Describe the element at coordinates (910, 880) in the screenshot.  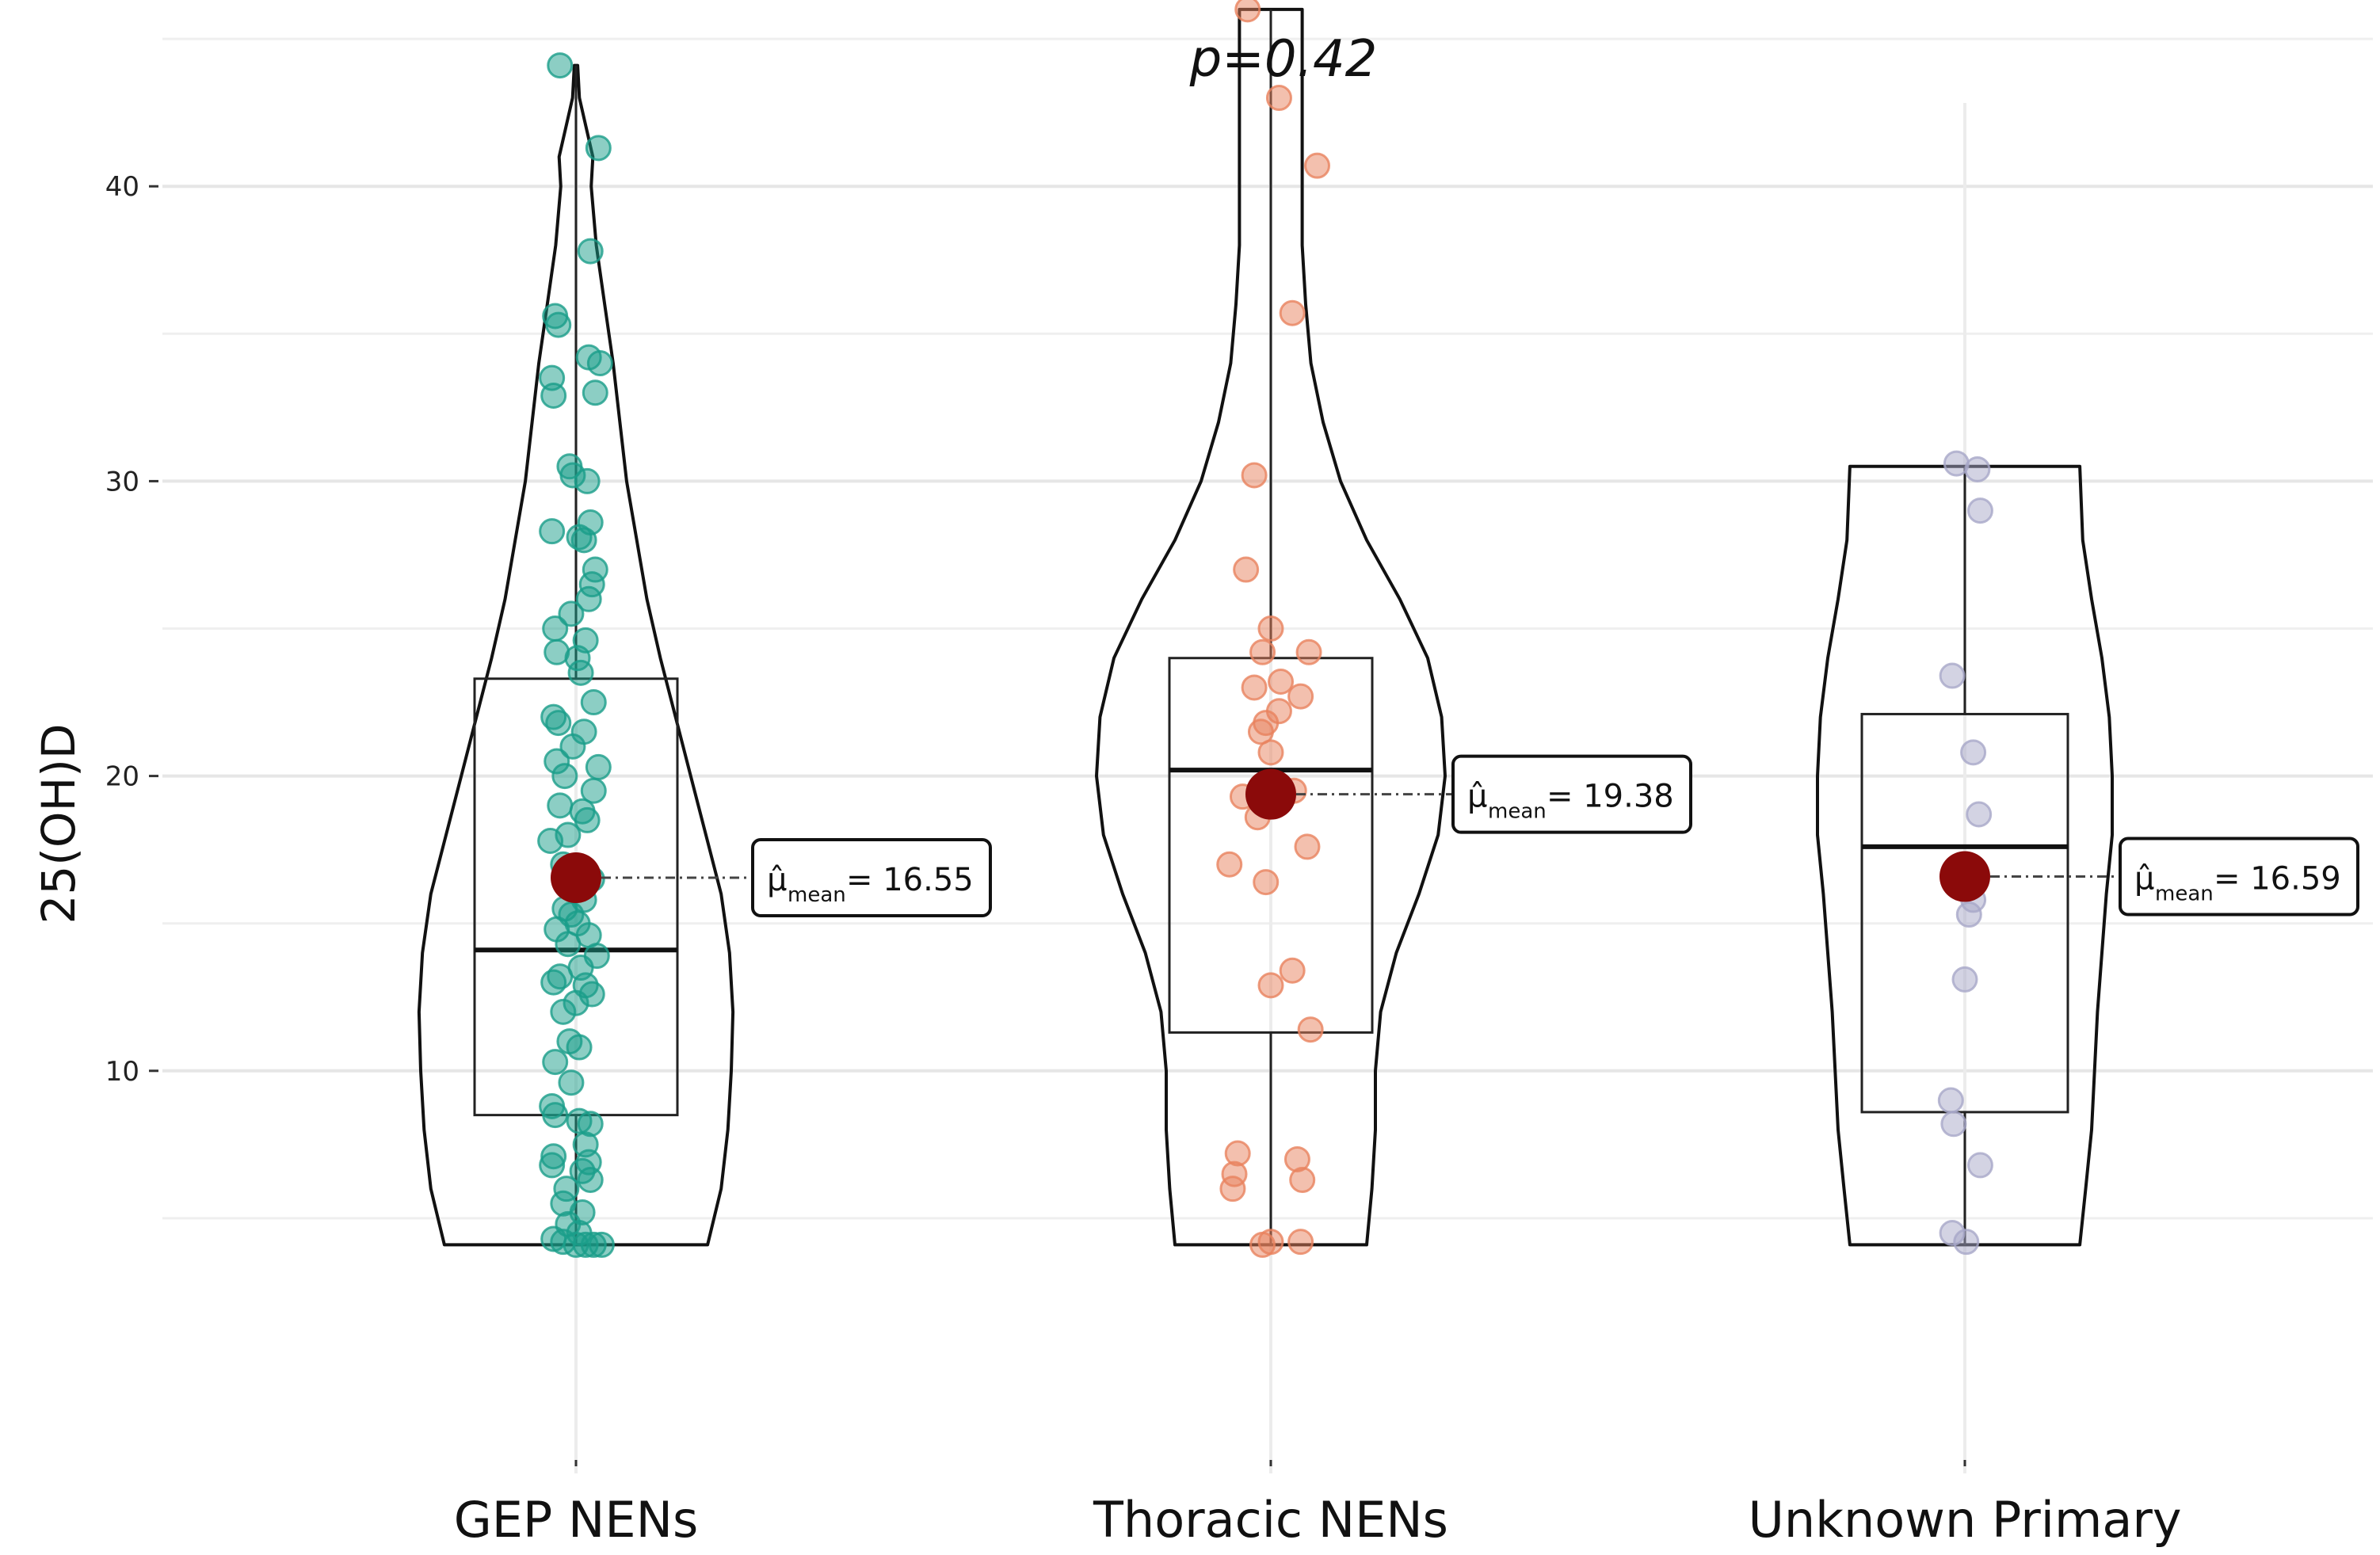
I see `mean-label-value: = 16.55` at that location.